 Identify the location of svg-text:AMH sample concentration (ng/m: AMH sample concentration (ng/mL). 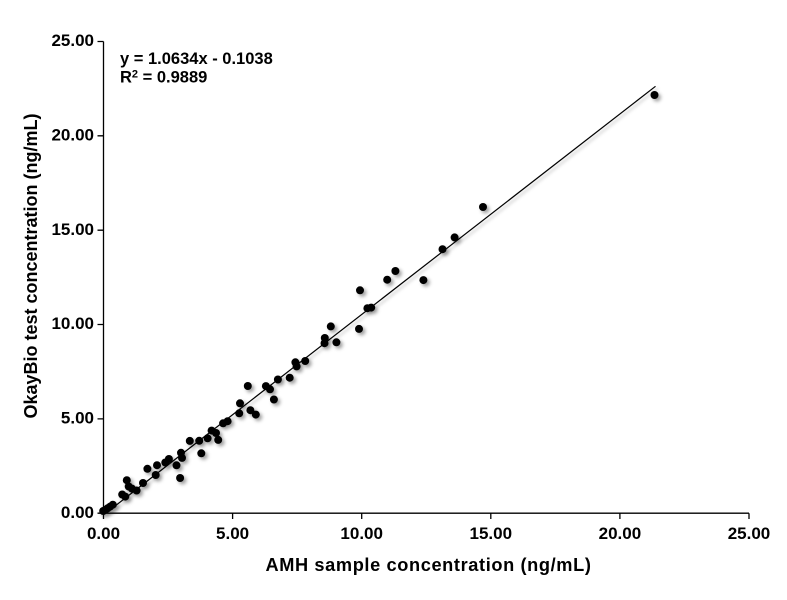
(428, 565).